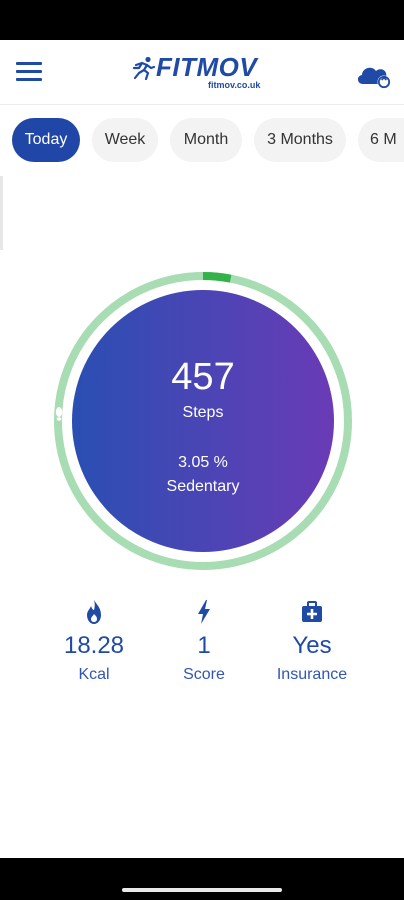  I want to click on app-logo: FITMOV fitmov.co.uk, so click(205, 73).